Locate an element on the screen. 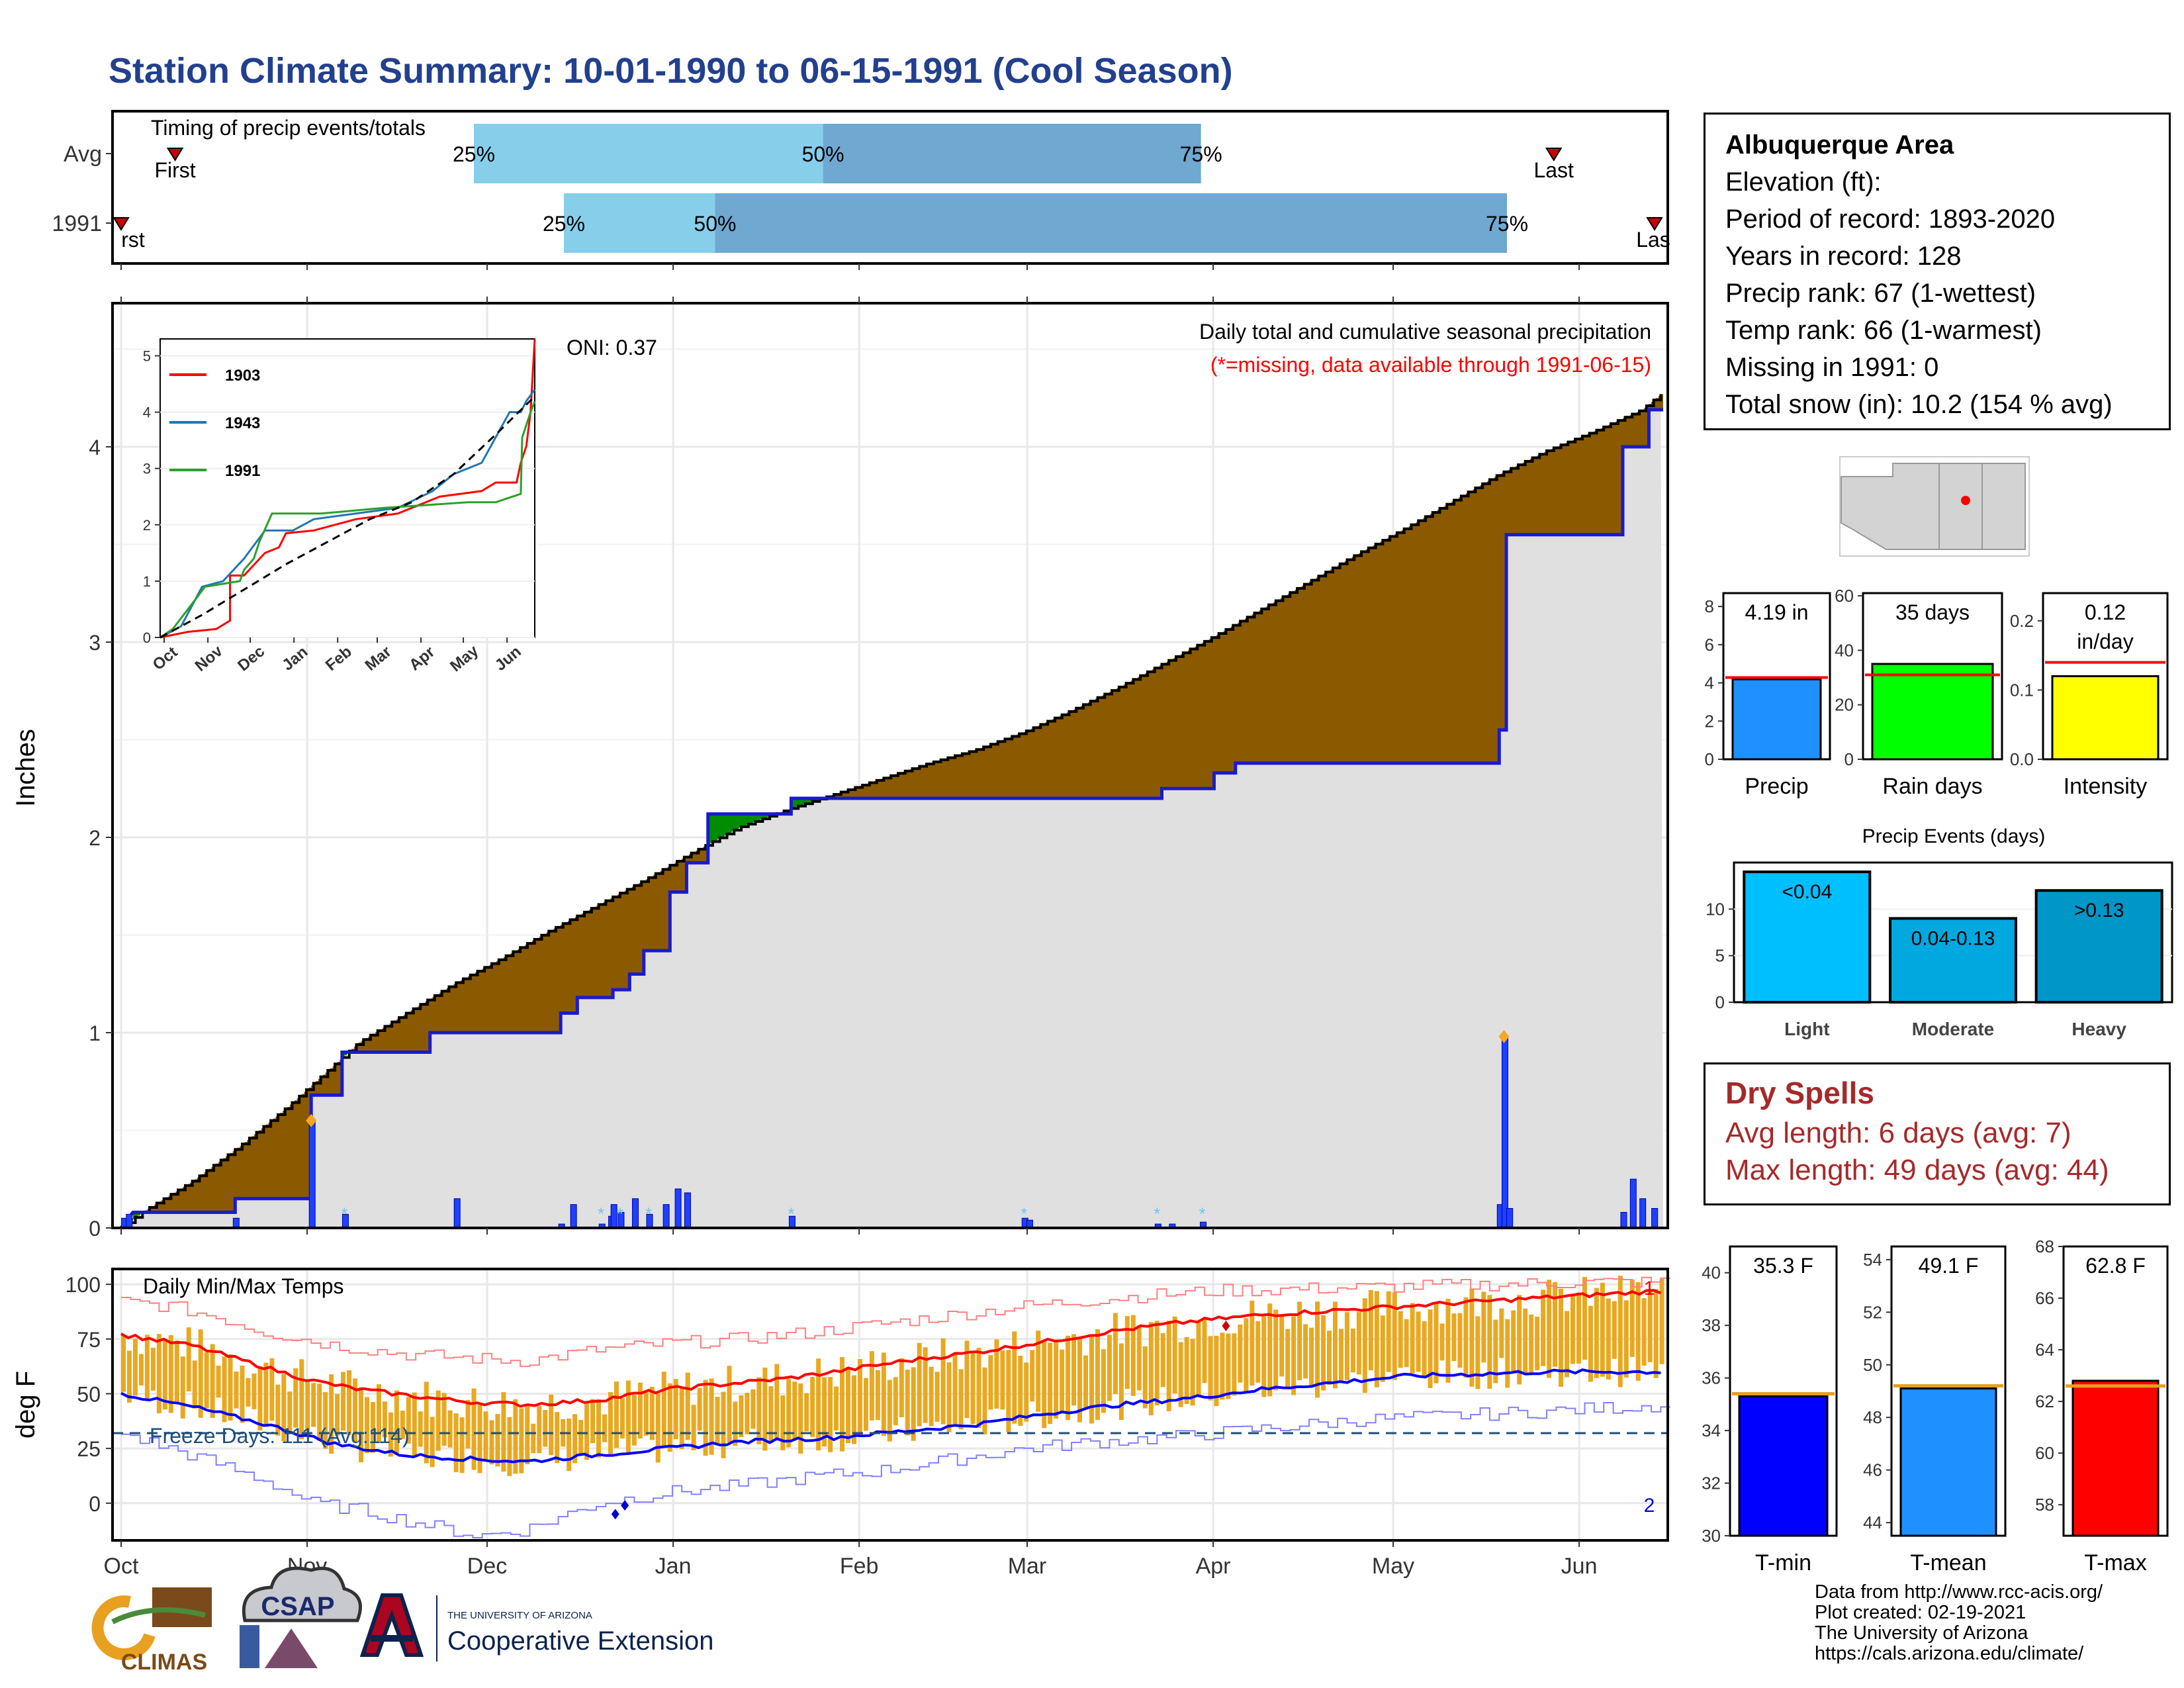 The height and width of the screenshot is (1688, 2184). inset-legend-label: 1943 is located at coordinates (242, 423).